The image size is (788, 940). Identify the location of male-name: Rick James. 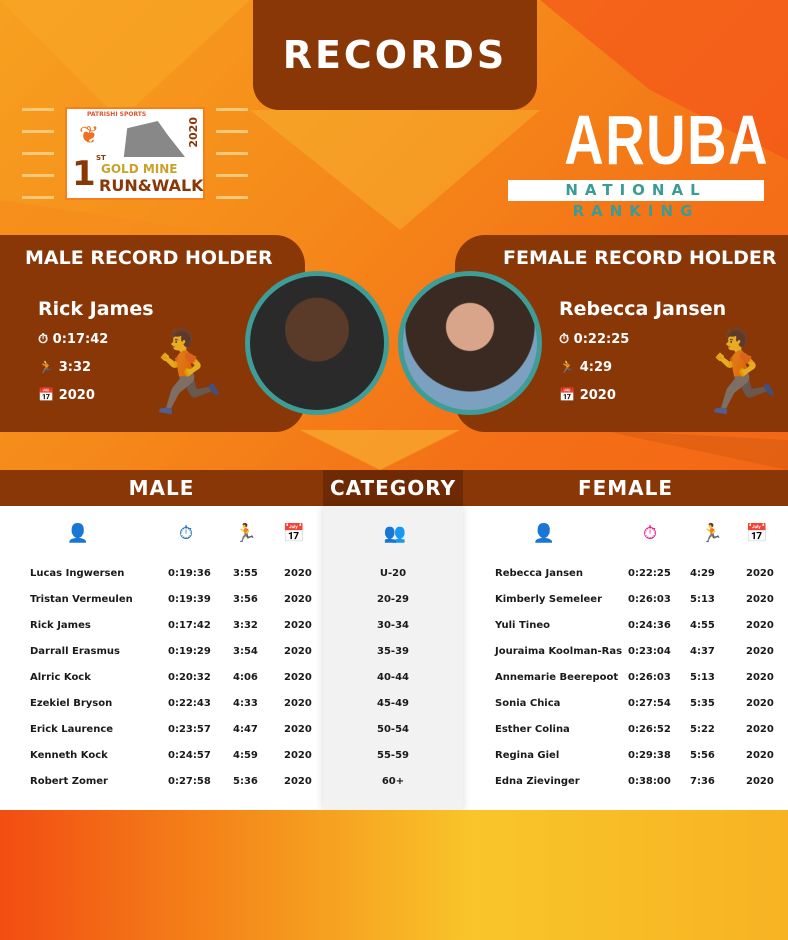
(60, 625).